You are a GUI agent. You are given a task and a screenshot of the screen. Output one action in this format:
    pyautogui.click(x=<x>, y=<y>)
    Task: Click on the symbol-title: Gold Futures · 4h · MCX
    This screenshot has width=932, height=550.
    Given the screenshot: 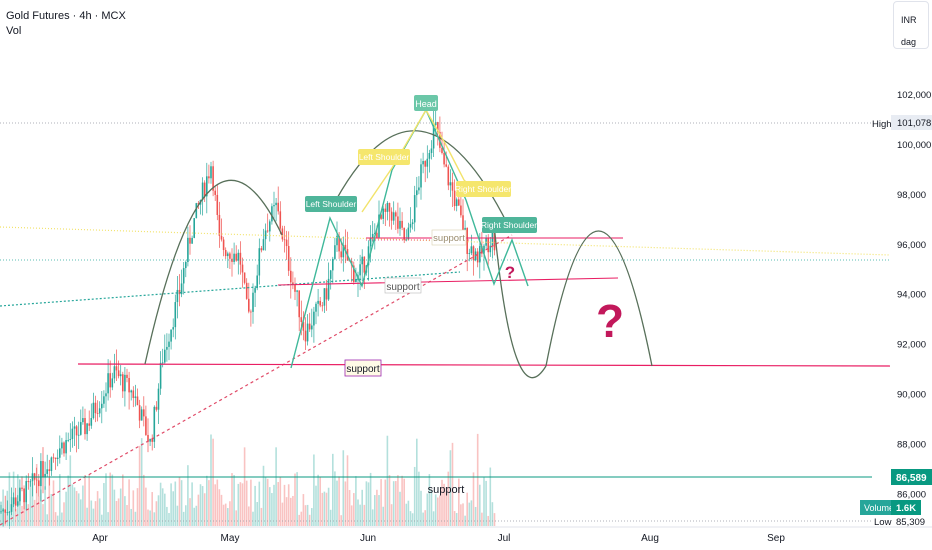 What is the action you would take?
    pyautogui.click(x=66, y=16)
    